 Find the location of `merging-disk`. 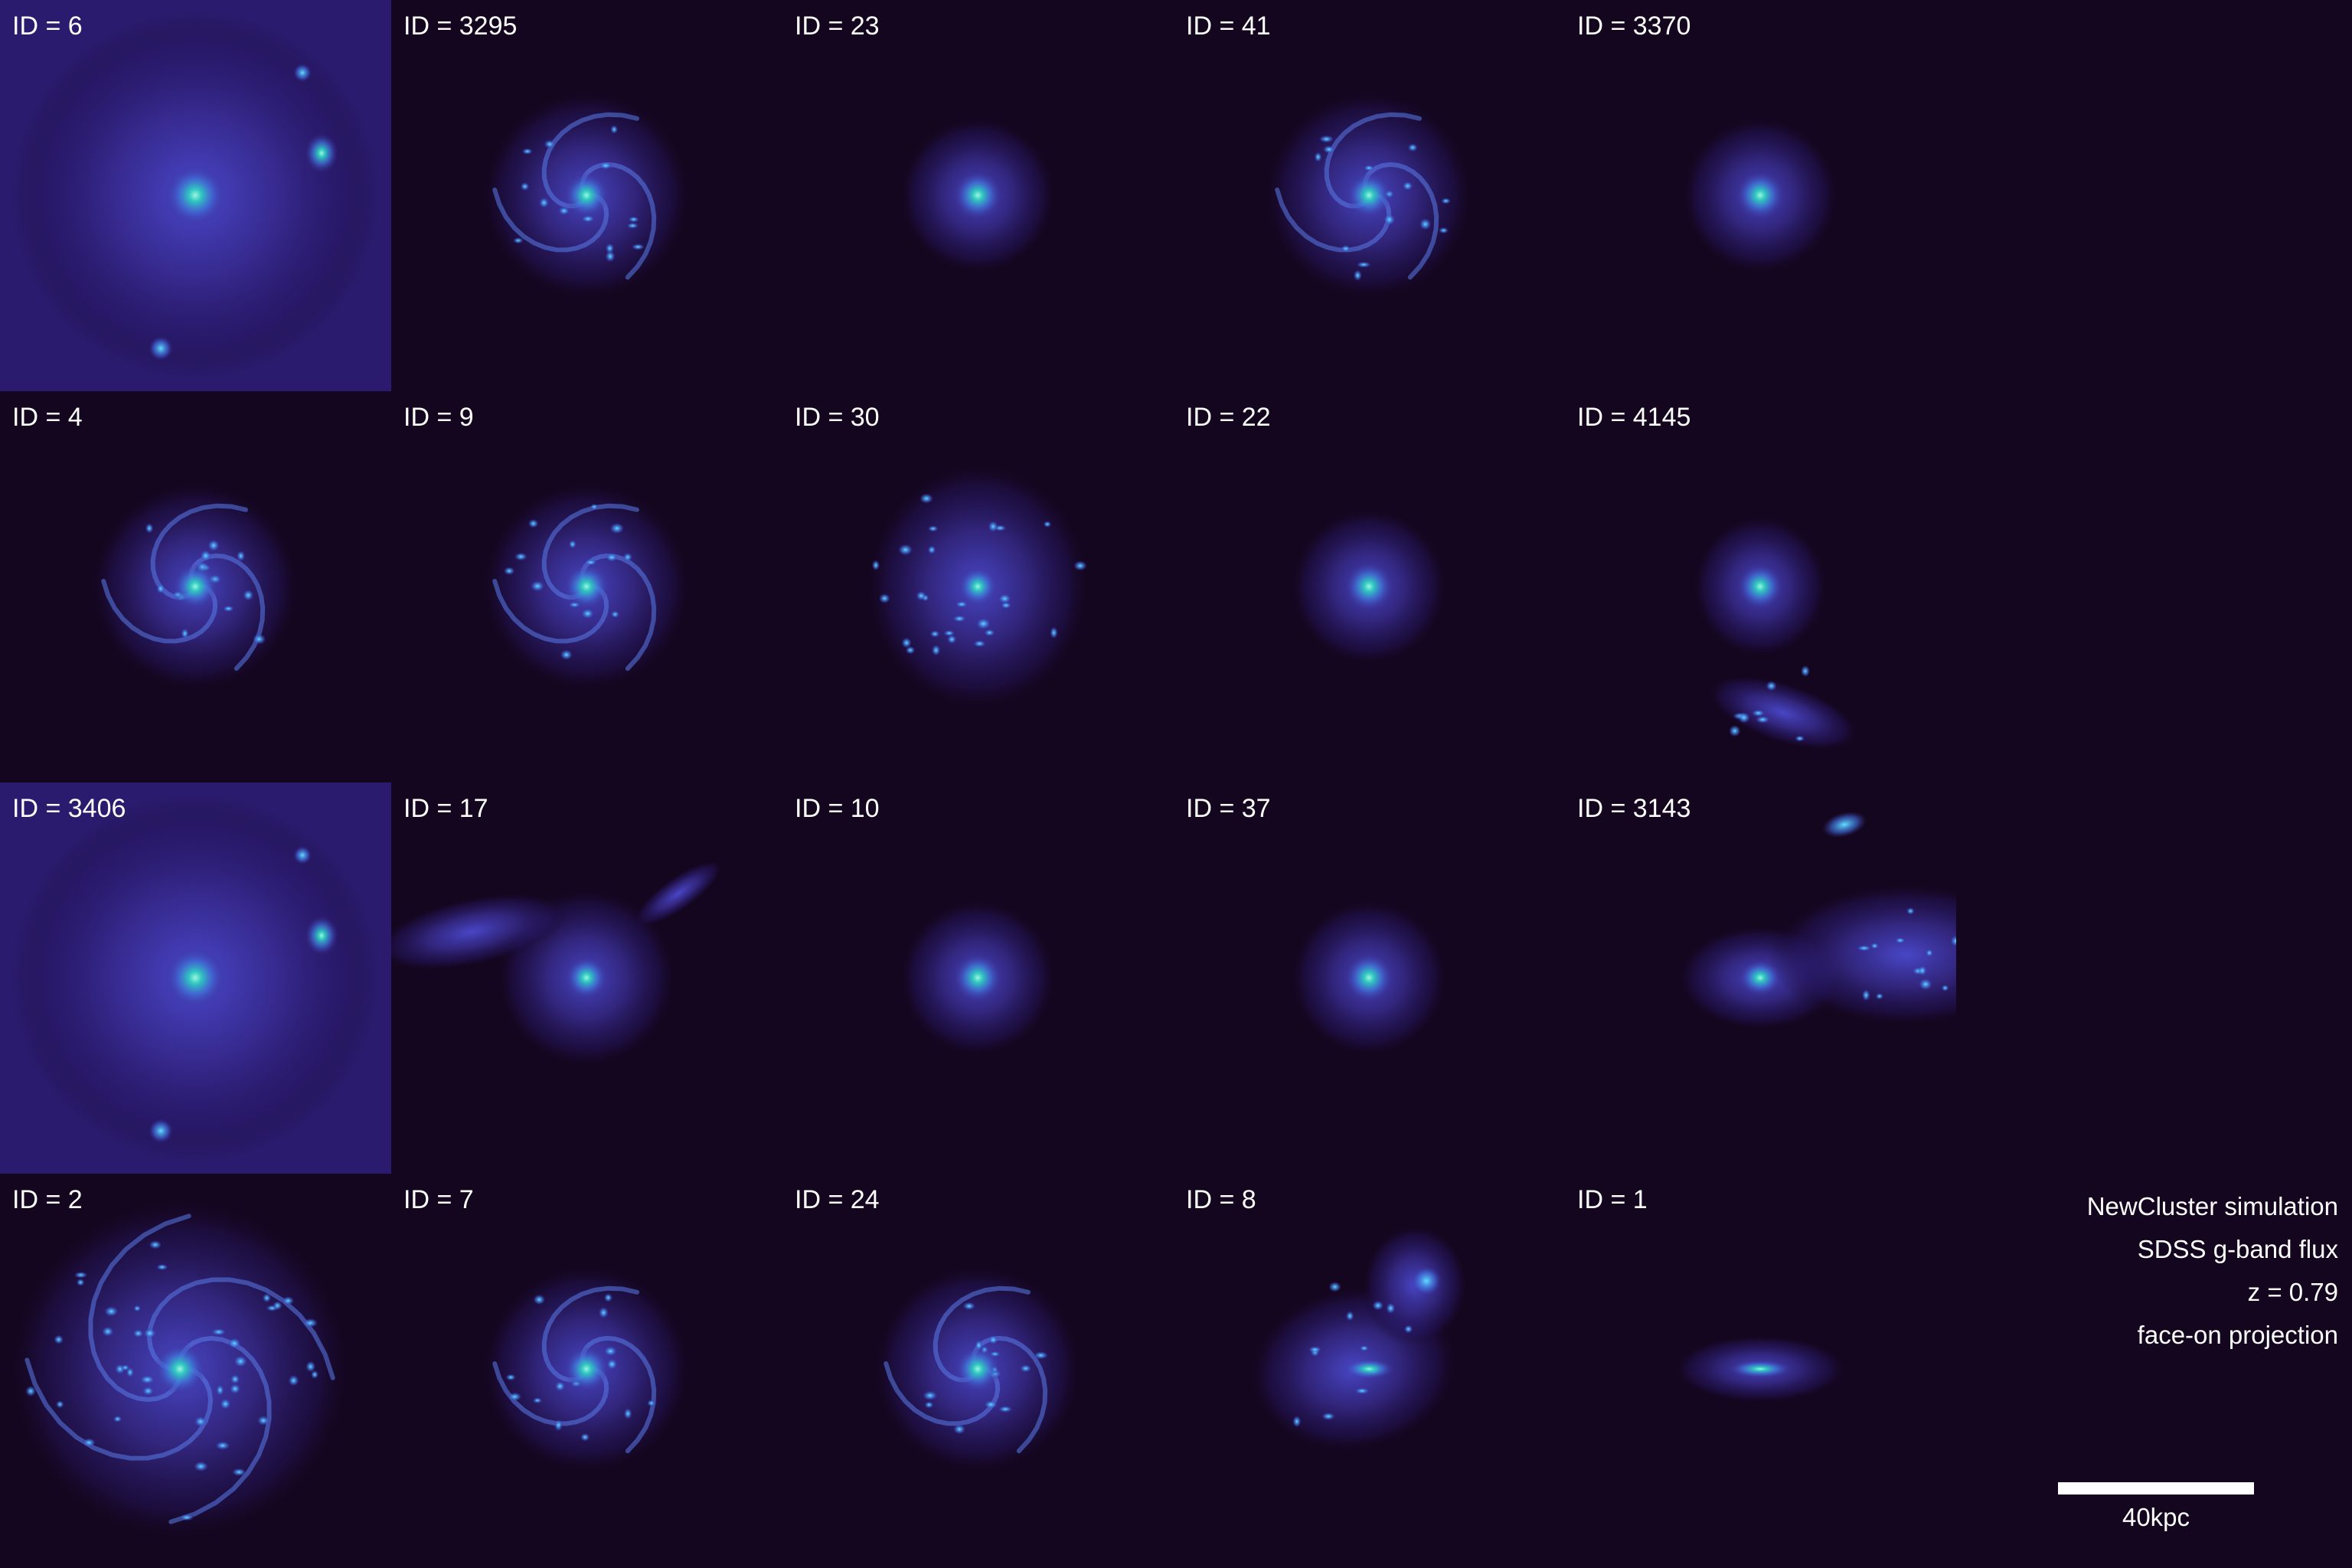

merging-disk is located at coordinates (1862, 954).